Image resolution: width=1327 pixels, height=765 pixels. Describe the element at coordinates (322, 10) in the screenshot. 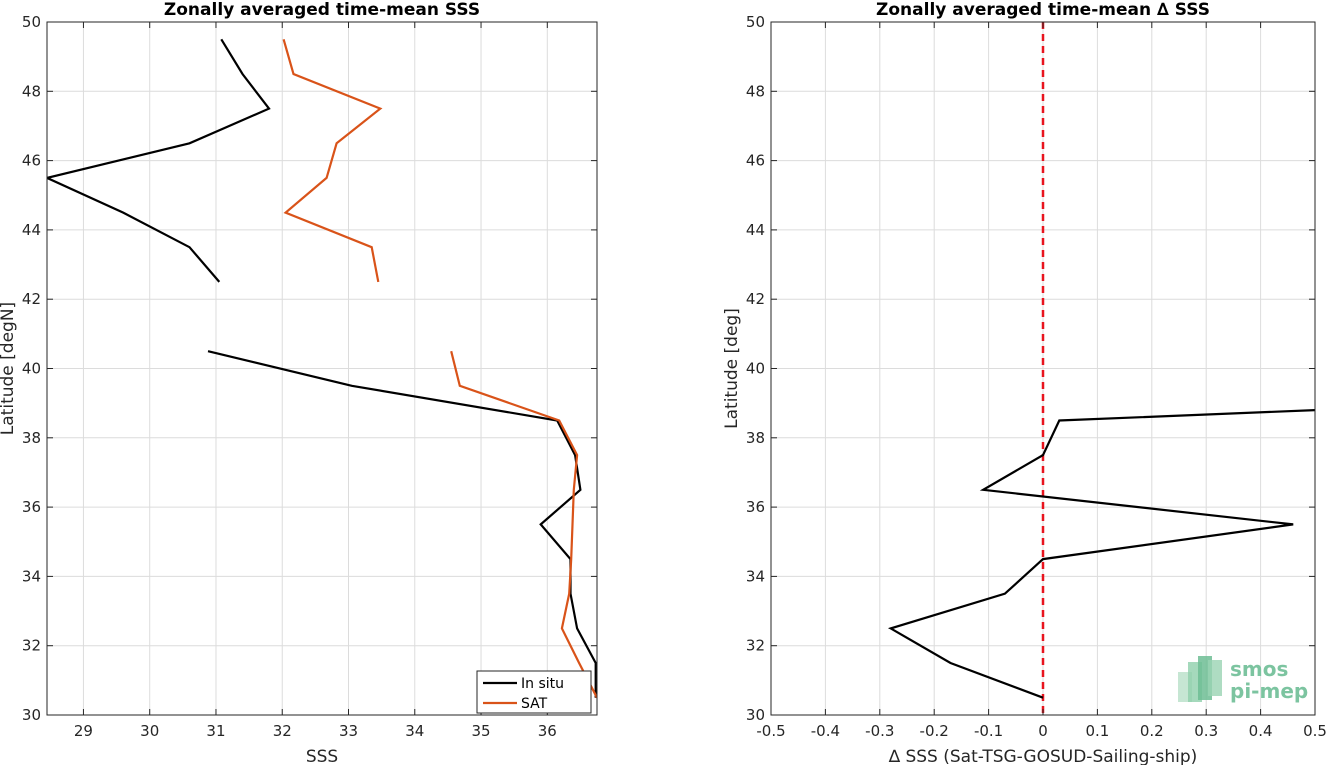

I see `chart-title: Zonally averaged time-mean SSS` at that location.